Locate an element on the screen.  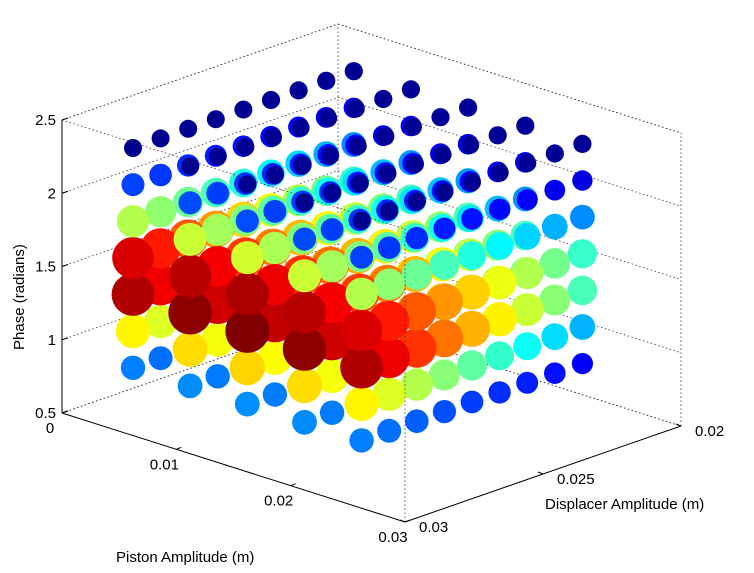
x-tick-label: 0.03 is located at coordinates (392, 537).